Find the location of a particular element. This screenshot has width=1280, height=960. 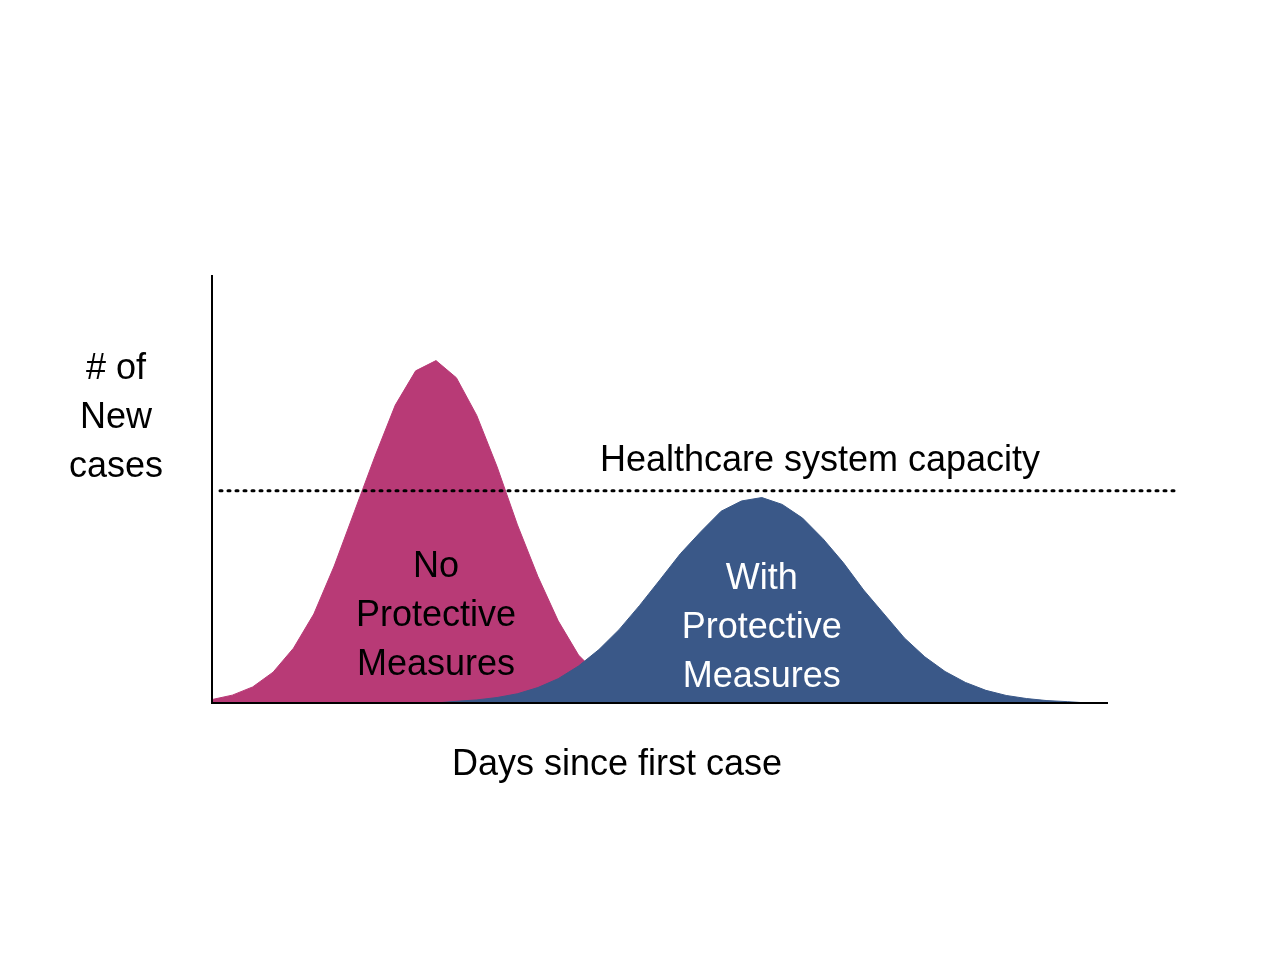

series-label: No Protective Measures is located at coordinates (436, 613).